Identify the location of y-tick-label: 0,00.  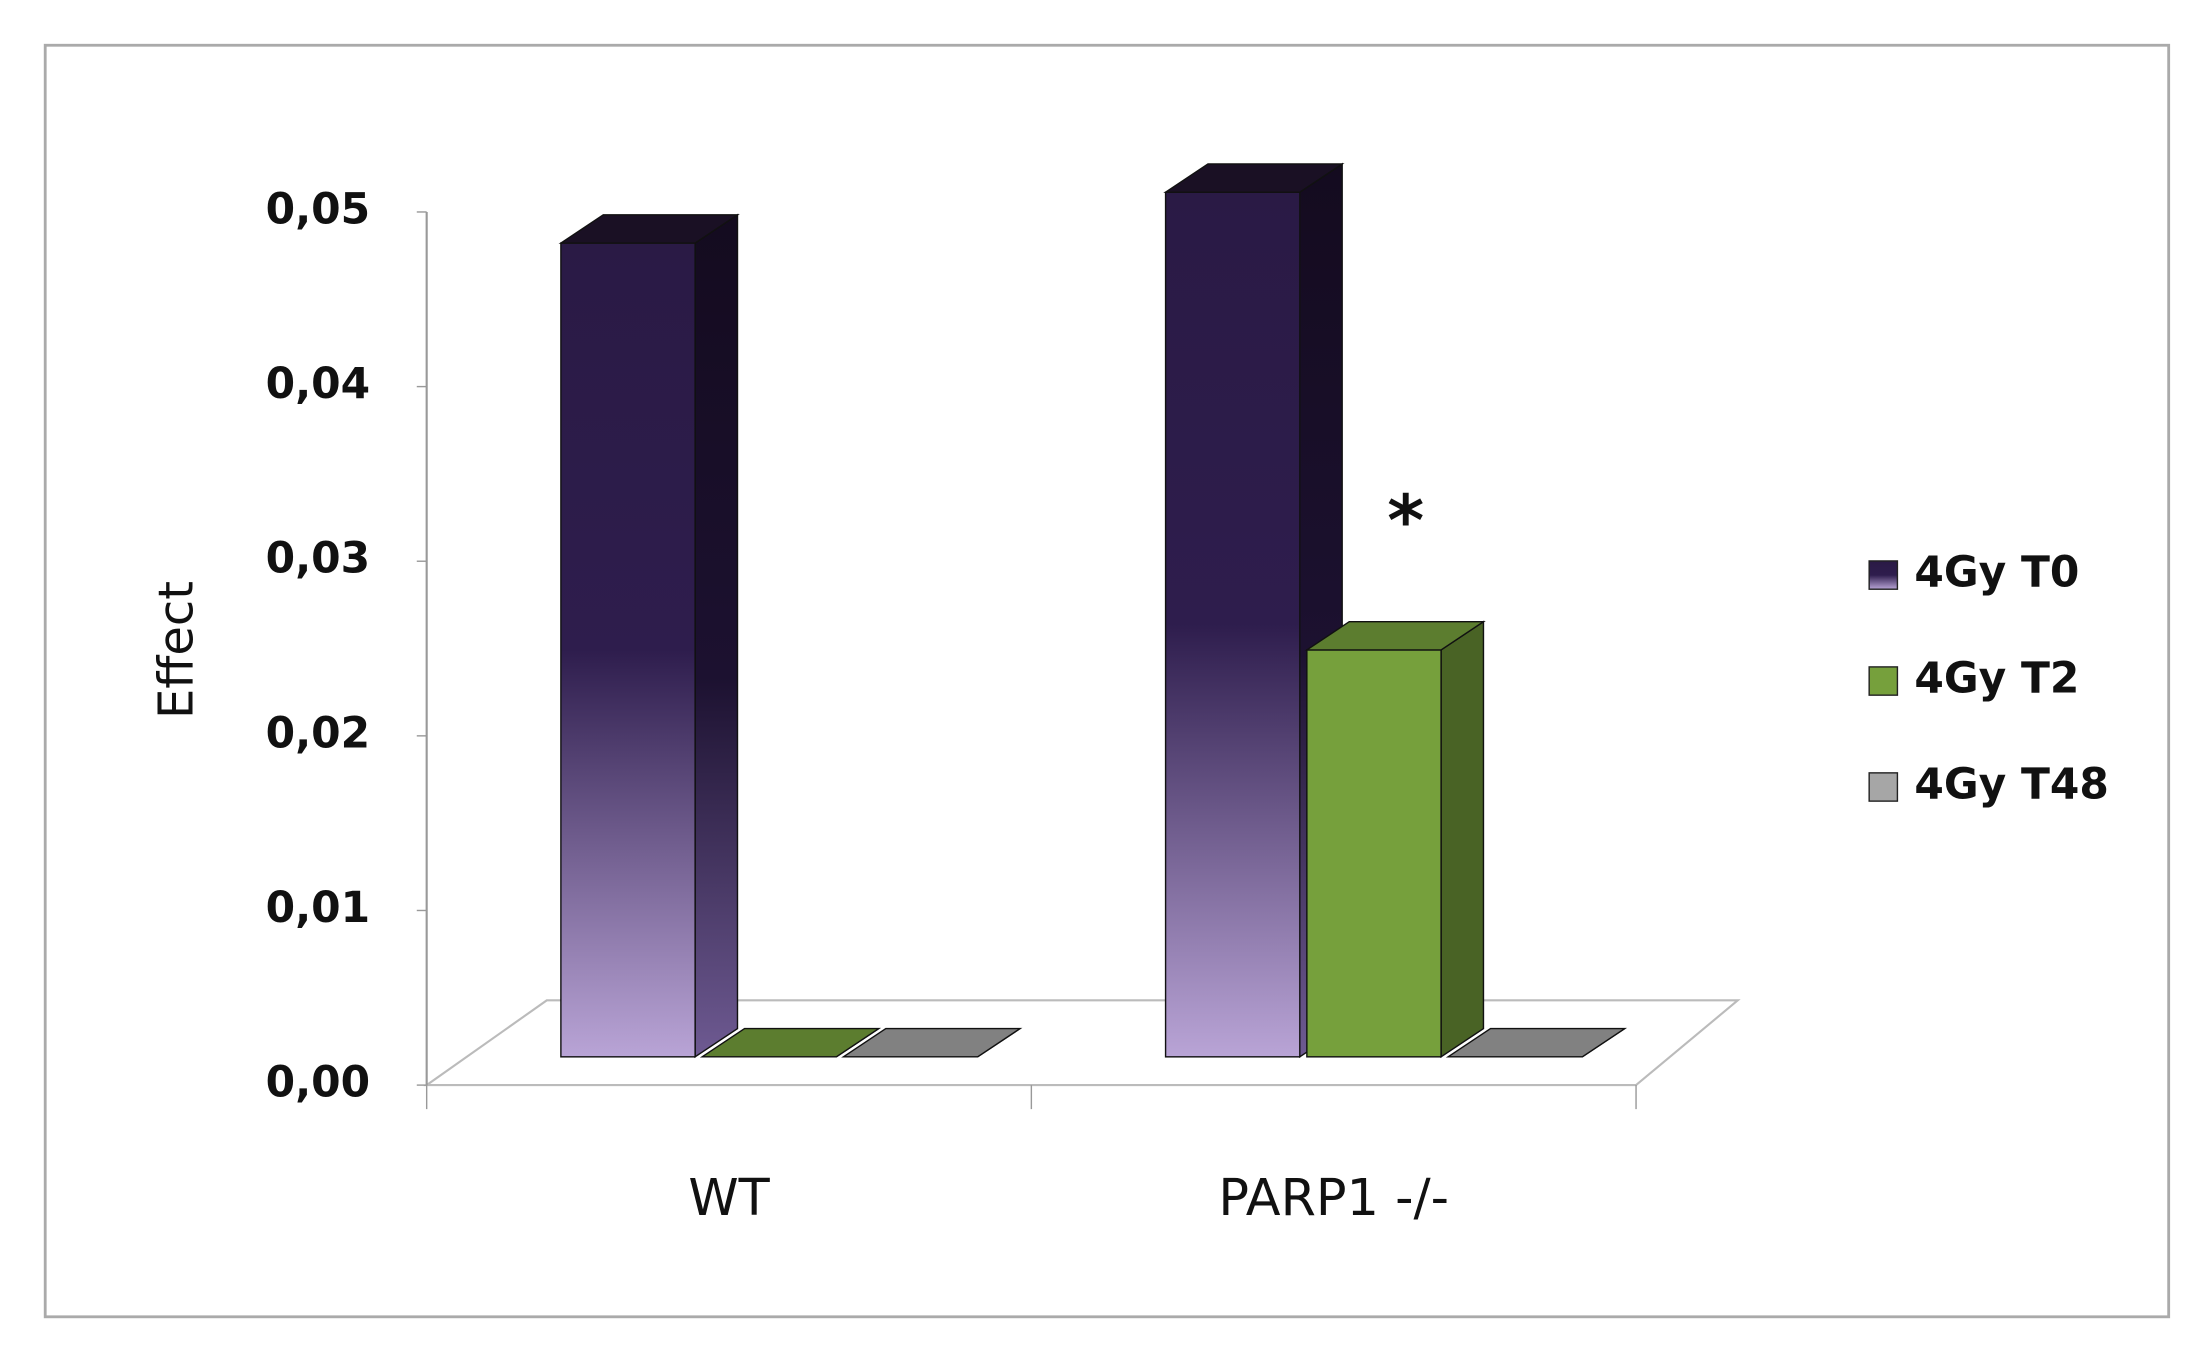
(318, 1082).